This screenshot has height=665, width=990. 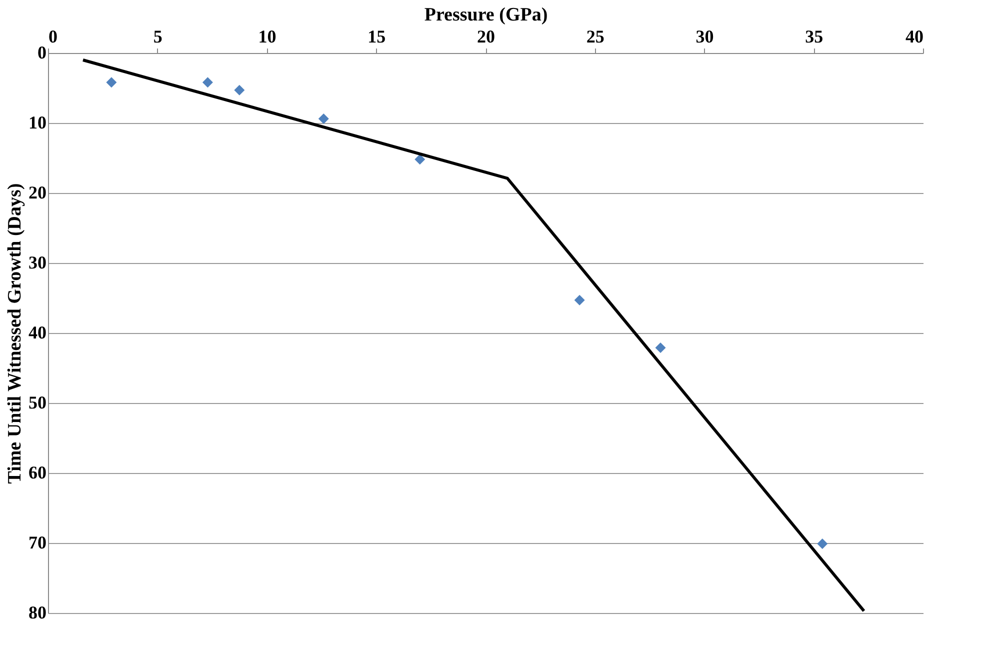 What do you see at coordinates (377, 36) in the screenshot?
I see `x-tick-label: 15` at bounding box center [377, 36].